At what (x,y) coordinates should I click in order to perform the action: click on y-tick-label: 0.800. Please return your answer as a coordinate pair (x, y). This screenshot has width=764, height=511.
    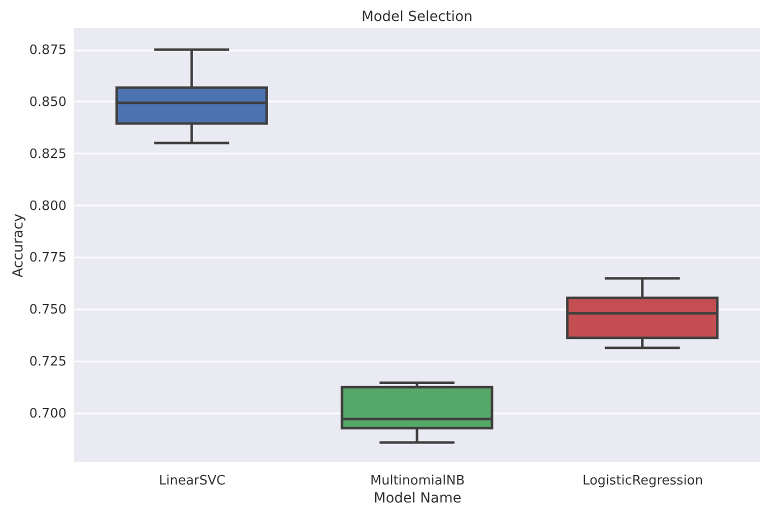
    Looking at the image, I should click on (47, 206).